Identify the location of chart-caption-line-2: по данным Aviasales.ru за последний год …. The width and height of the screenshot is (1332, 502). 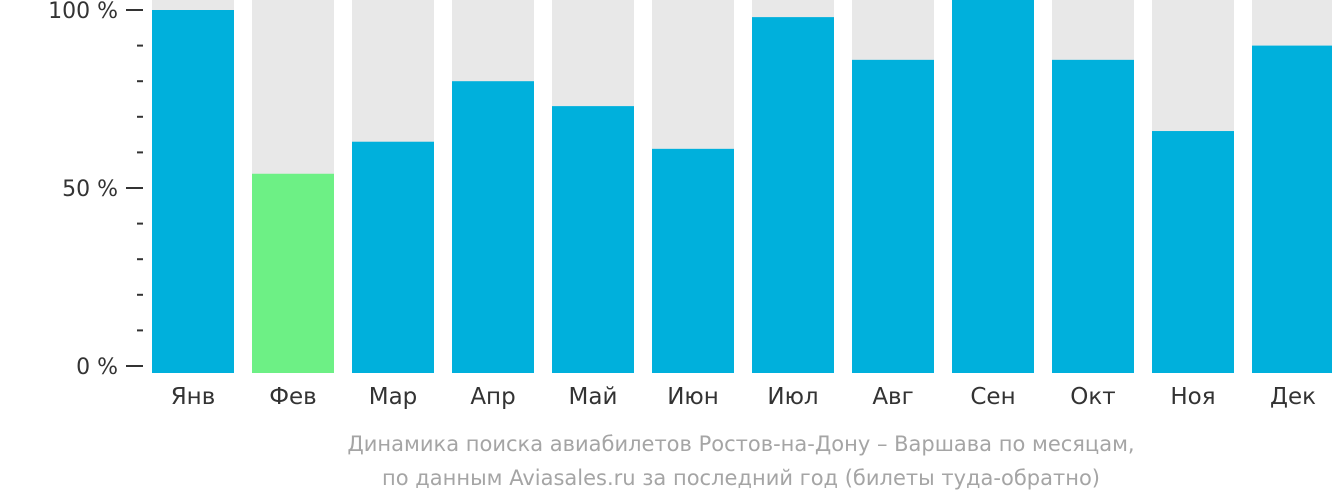
(741, 478).